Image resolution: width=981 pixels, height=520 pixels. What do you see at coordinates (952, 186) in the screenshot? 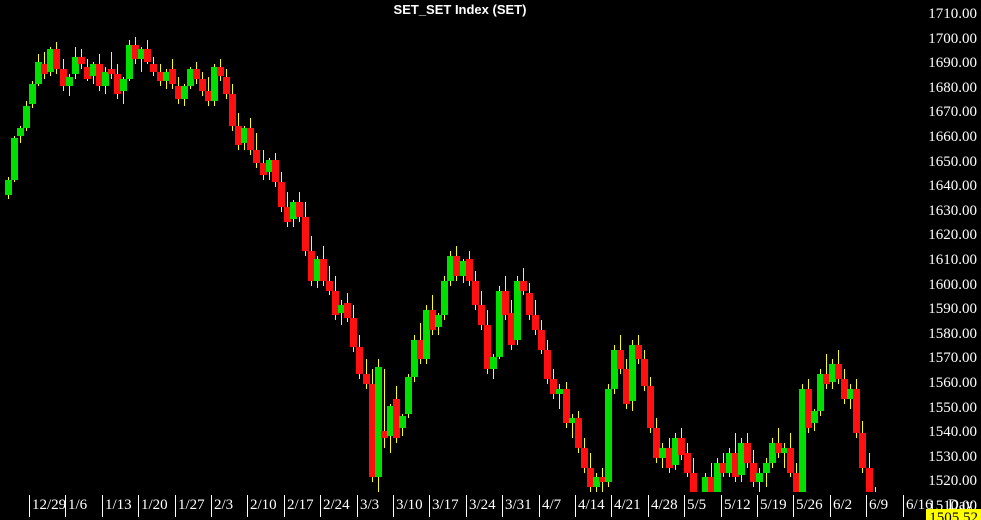
I see `y-axis-tick-label: 1640.00` at bounding box center [952, 186].